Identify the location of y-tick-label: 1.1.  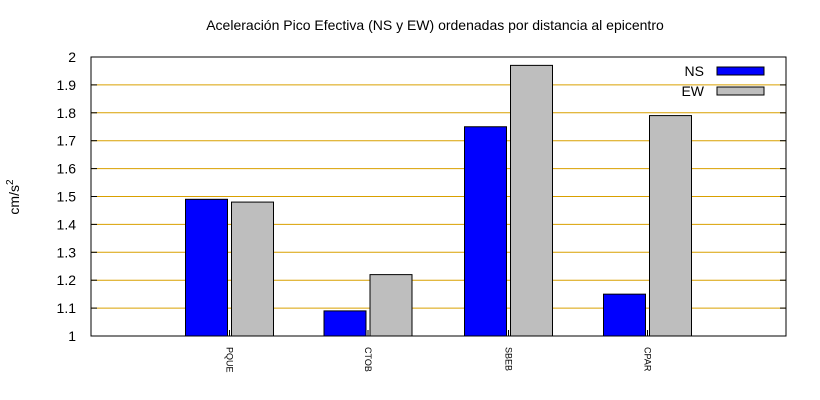
(67, 308).